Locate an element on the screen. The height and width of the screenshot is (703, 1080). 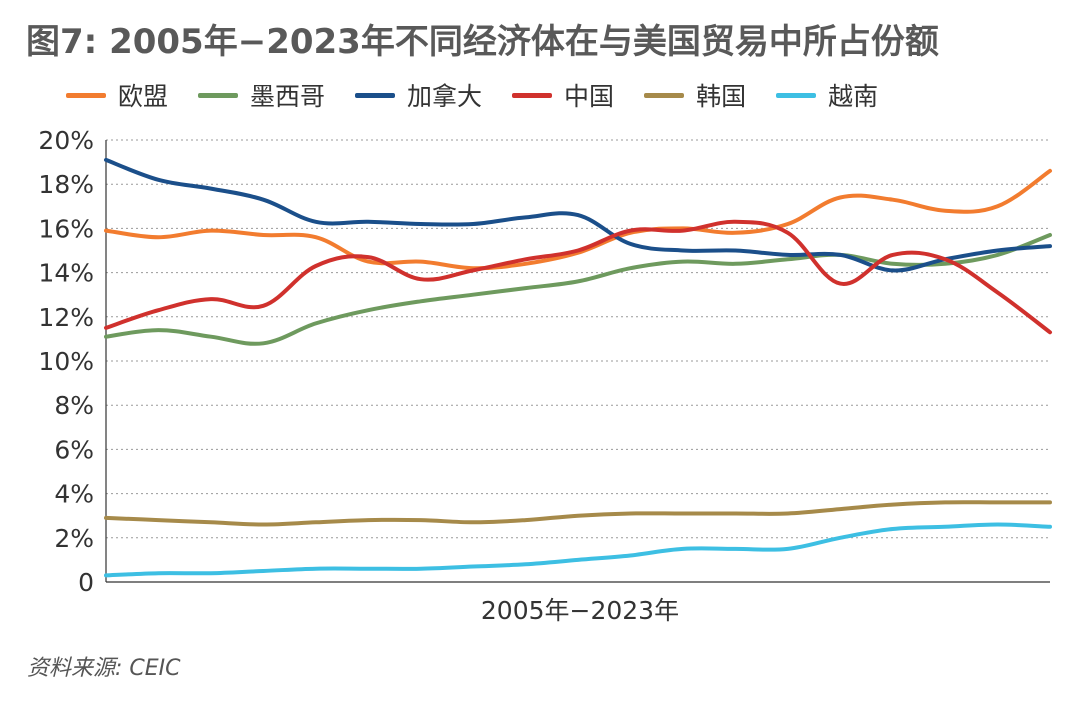
y-tick-label: 10% is located at coordinates (66, 361).